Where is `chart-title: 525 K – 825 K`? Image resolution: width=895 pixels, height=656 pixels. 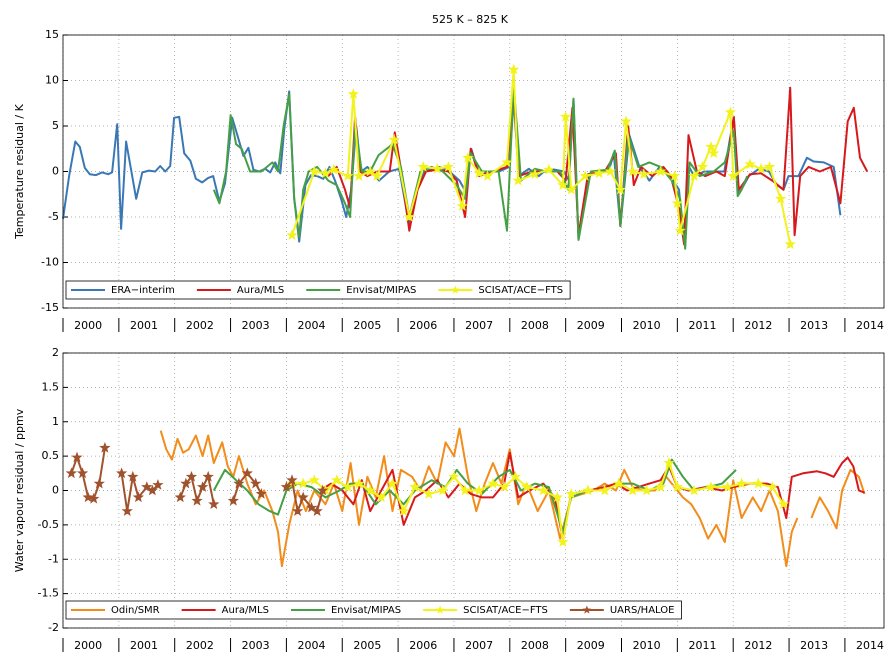 chart-title: 525 K – 825 K is located at coordinates (470, 19).